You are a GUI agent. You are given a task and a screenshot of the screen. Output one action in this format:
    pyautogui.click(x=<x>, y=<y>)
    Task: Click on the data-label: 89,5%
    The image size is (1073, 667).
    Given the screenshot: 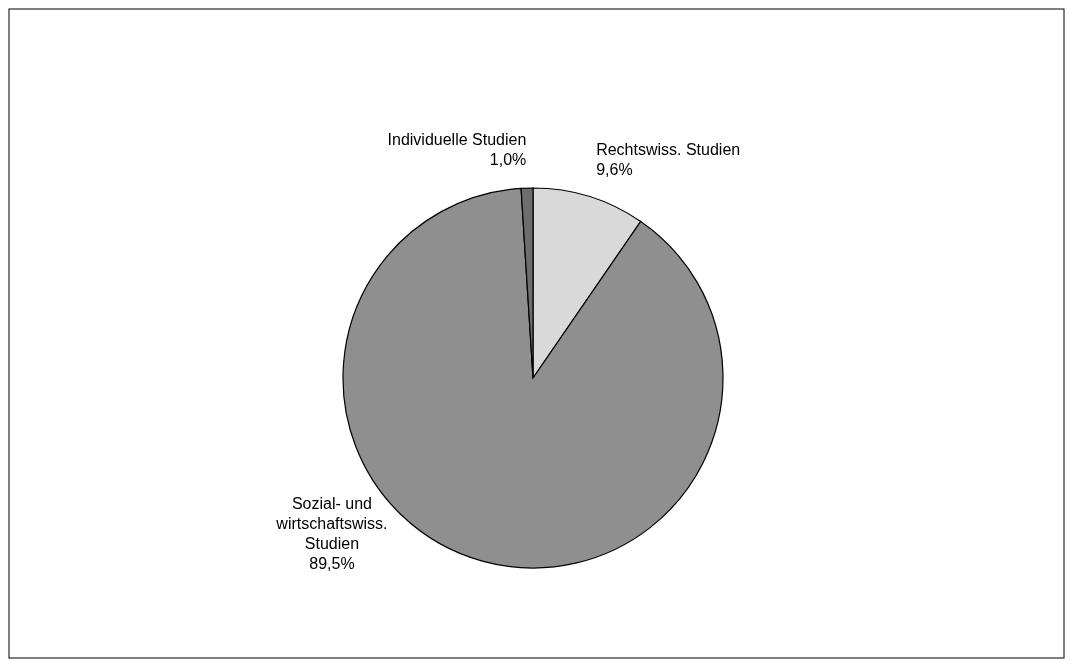 What is the action you would take?
    pyautogui.click(x=332, y=564)
    